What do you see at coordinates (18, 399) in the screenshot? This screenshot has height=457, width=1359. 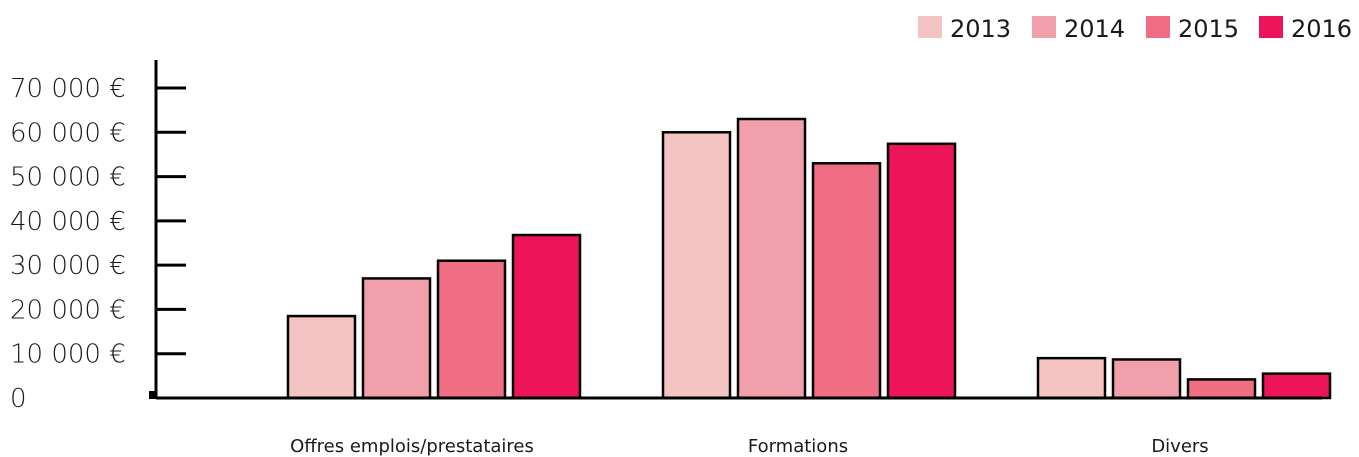 I see `y-tick-label: 0` at bounding box center [18, 399].